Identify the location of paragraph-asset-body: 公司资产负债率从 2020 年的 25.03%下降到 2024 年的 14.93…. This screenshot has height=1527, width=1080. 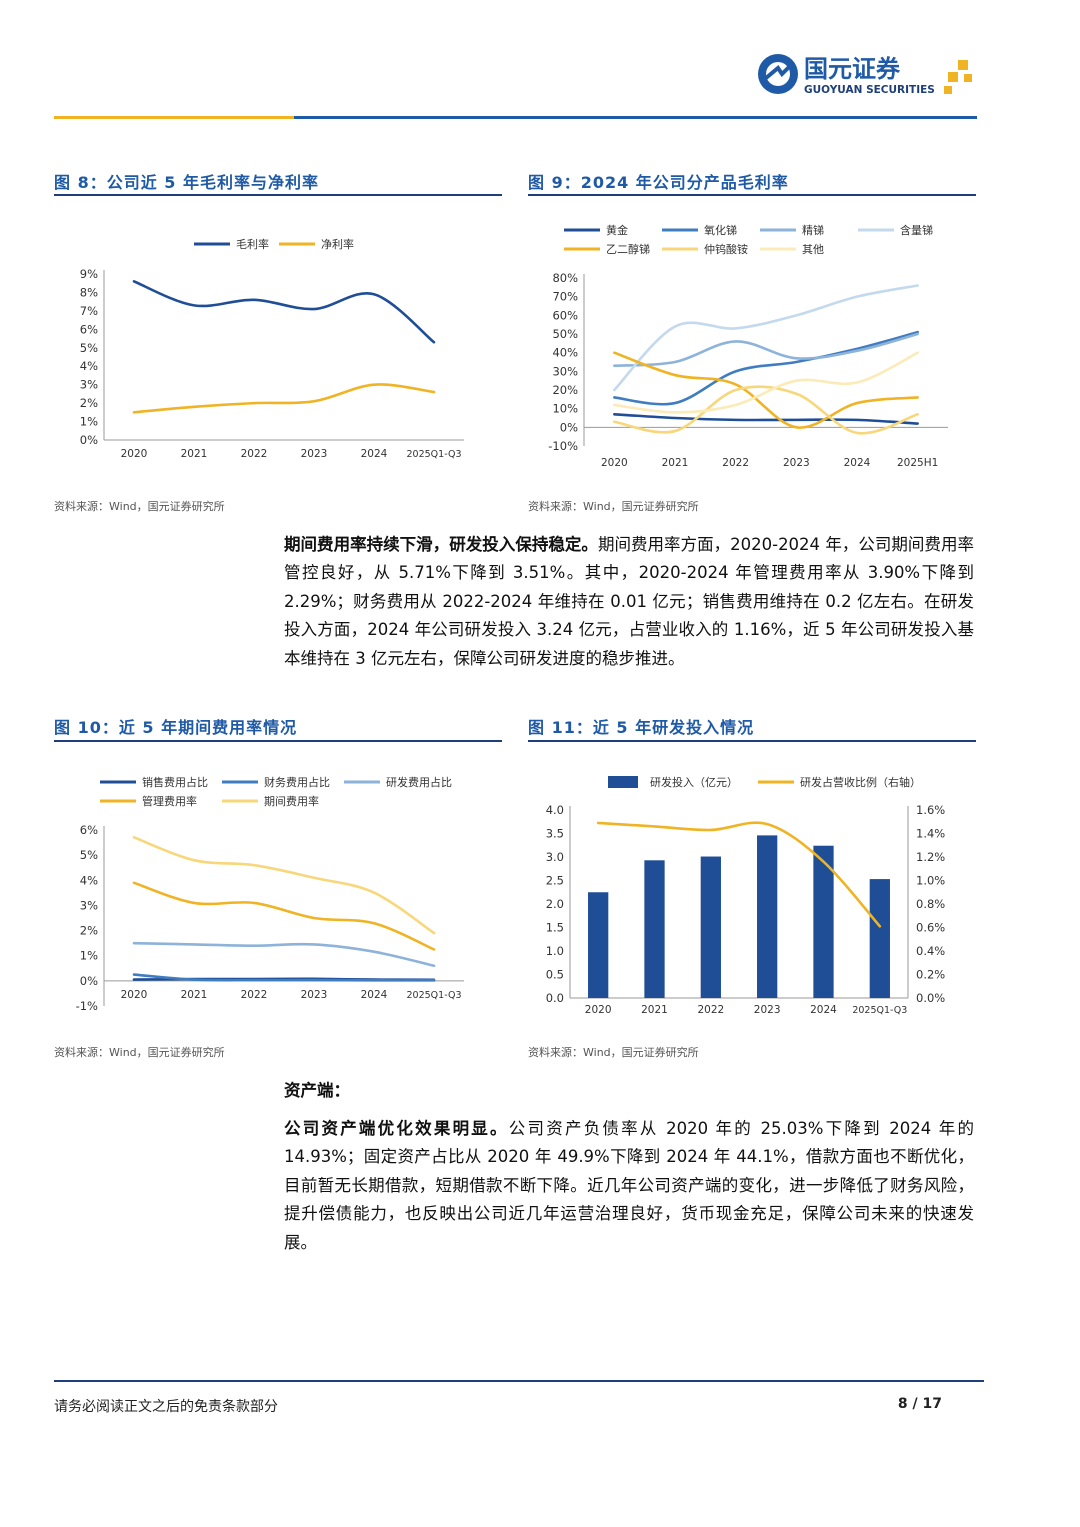
(629, 1185).